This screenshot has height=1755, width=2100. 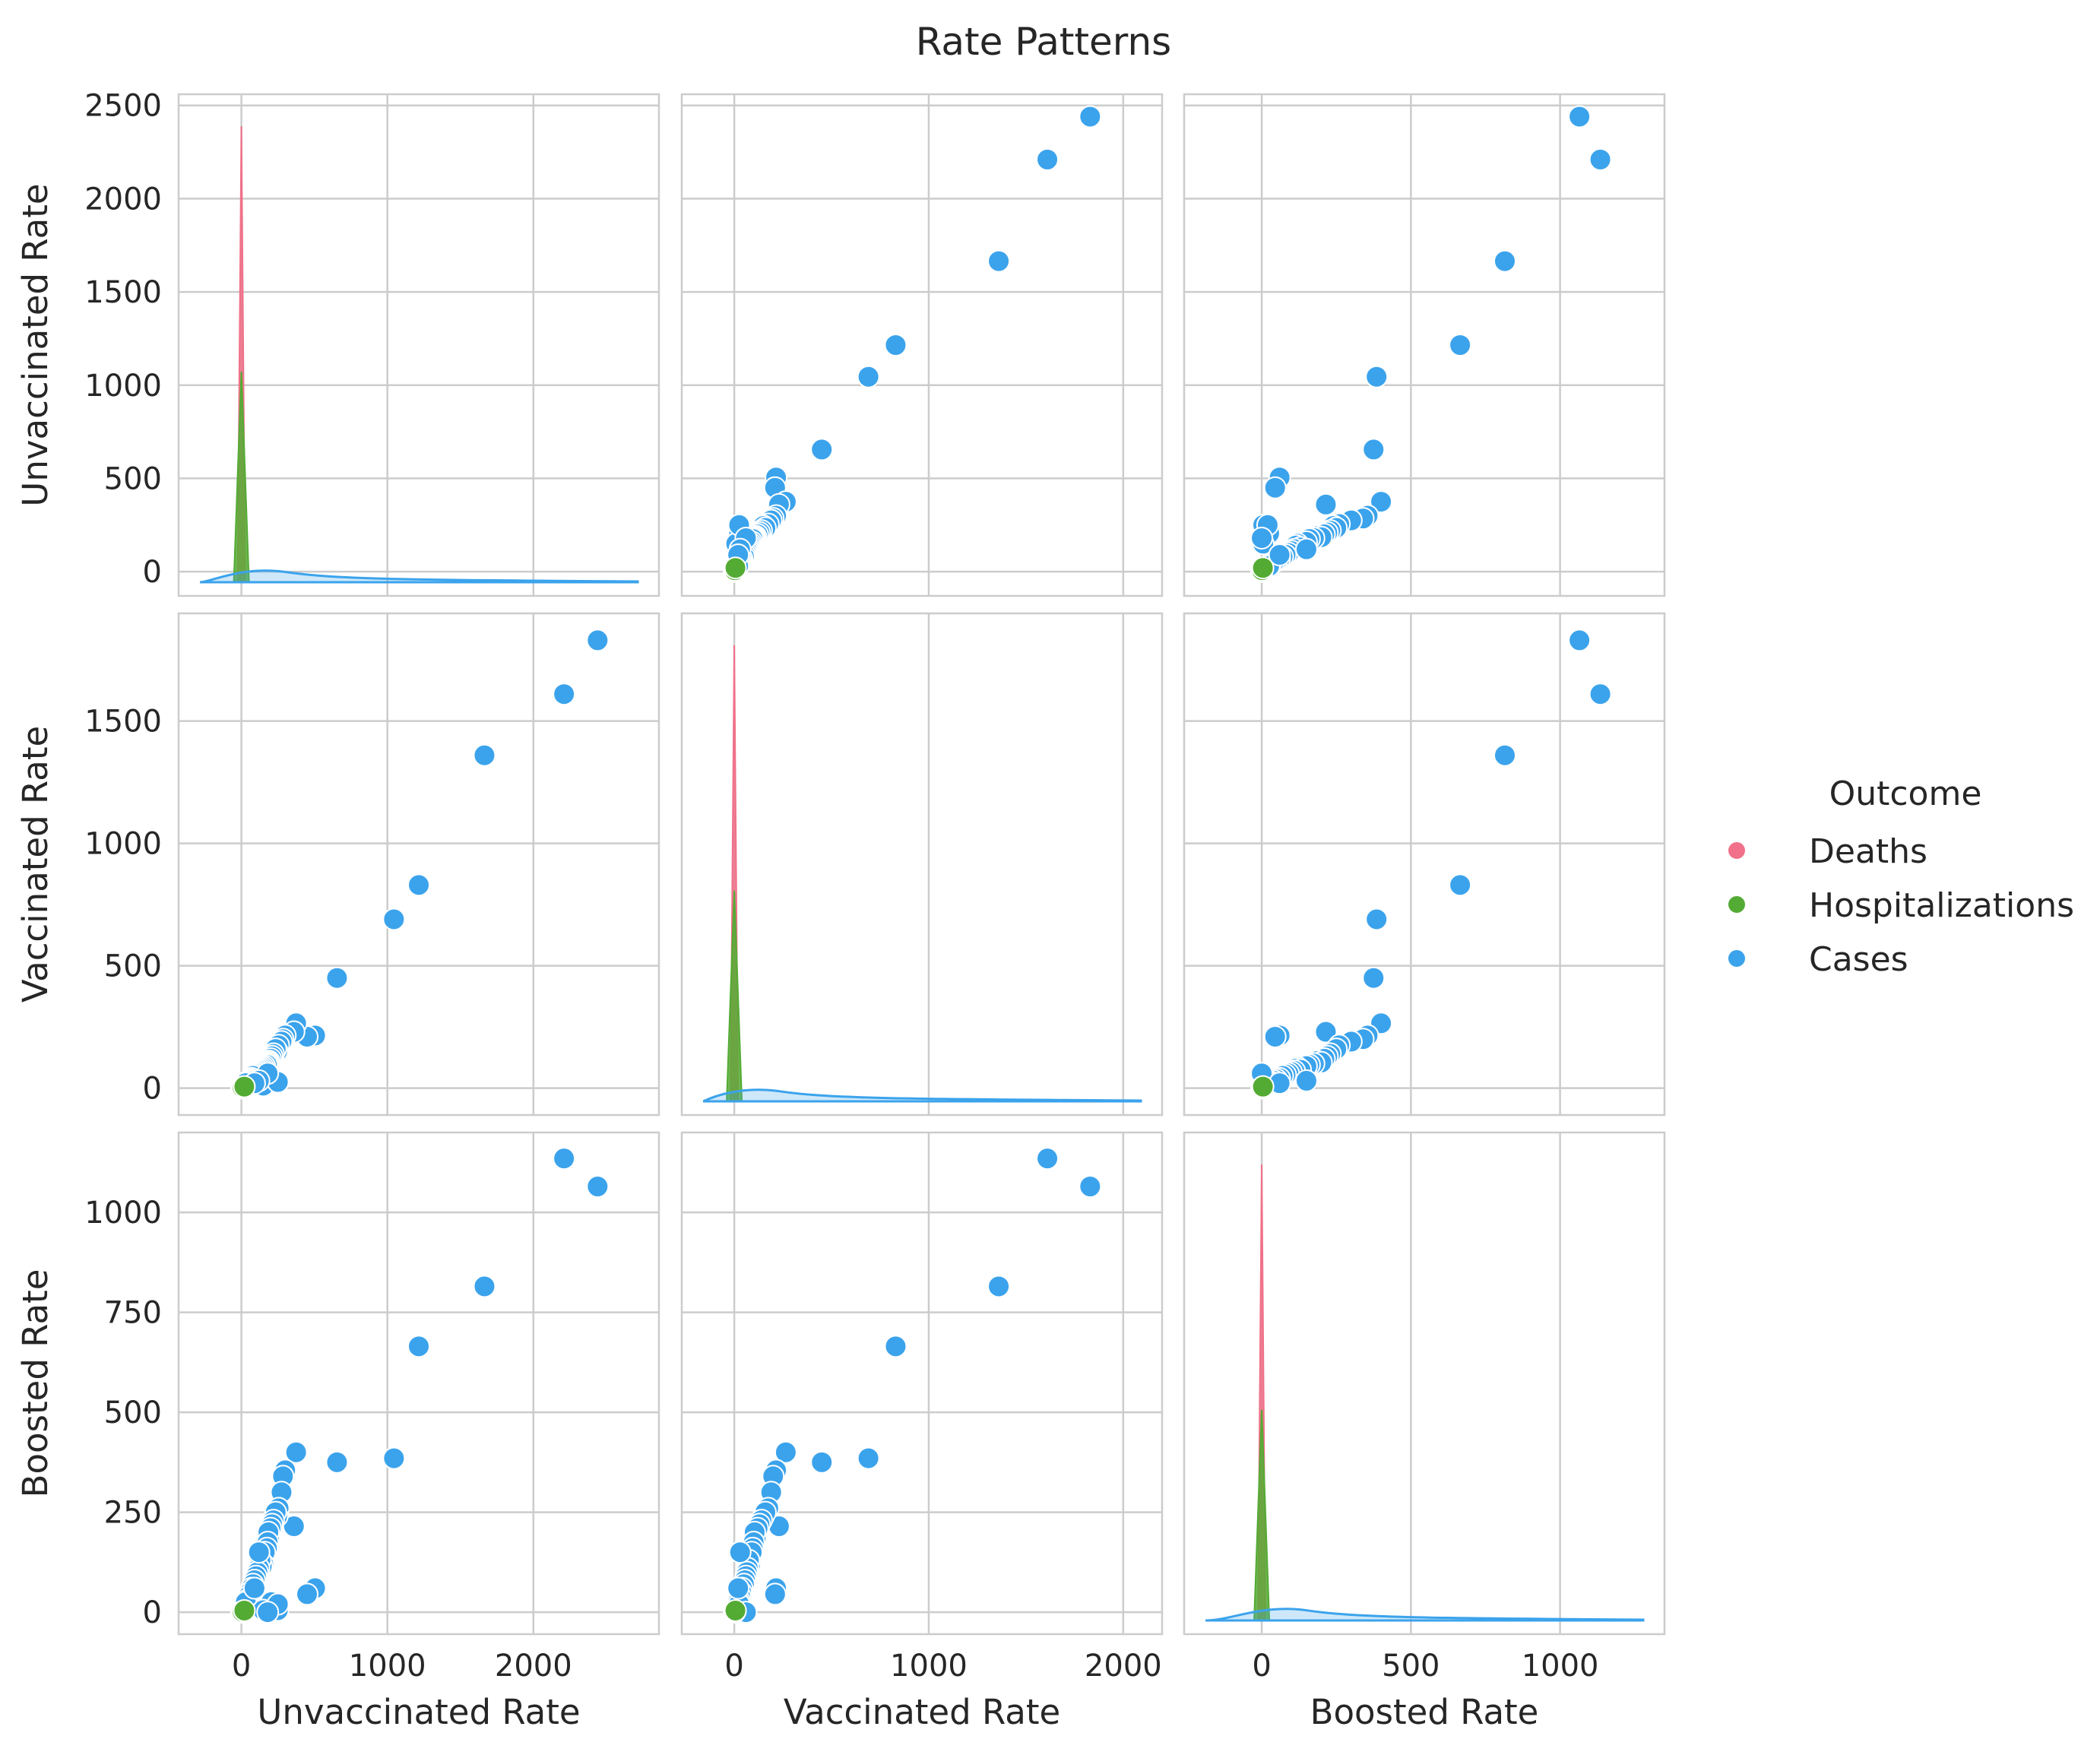 I want to click on legend: Outcome Deaths Hospitalizations Cases, so click(x=1900, y=877).